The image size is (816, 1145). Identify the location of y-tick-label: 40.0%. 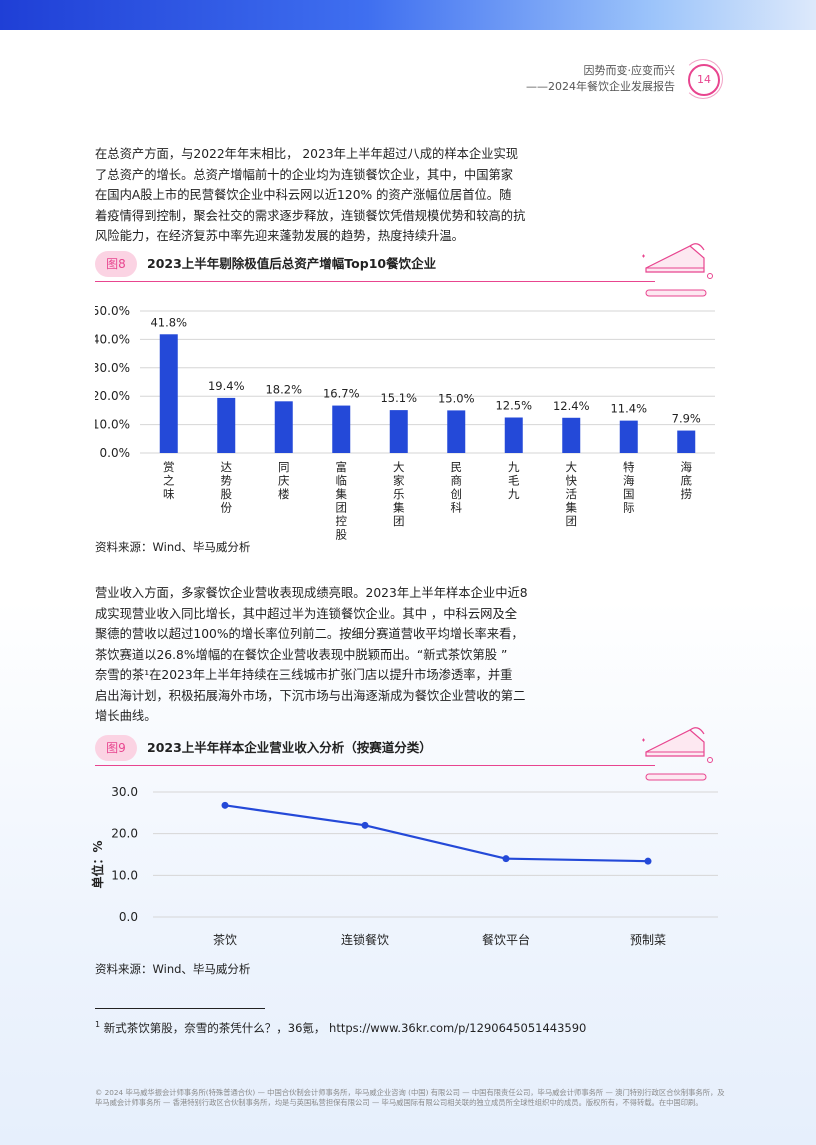
(112, 339).